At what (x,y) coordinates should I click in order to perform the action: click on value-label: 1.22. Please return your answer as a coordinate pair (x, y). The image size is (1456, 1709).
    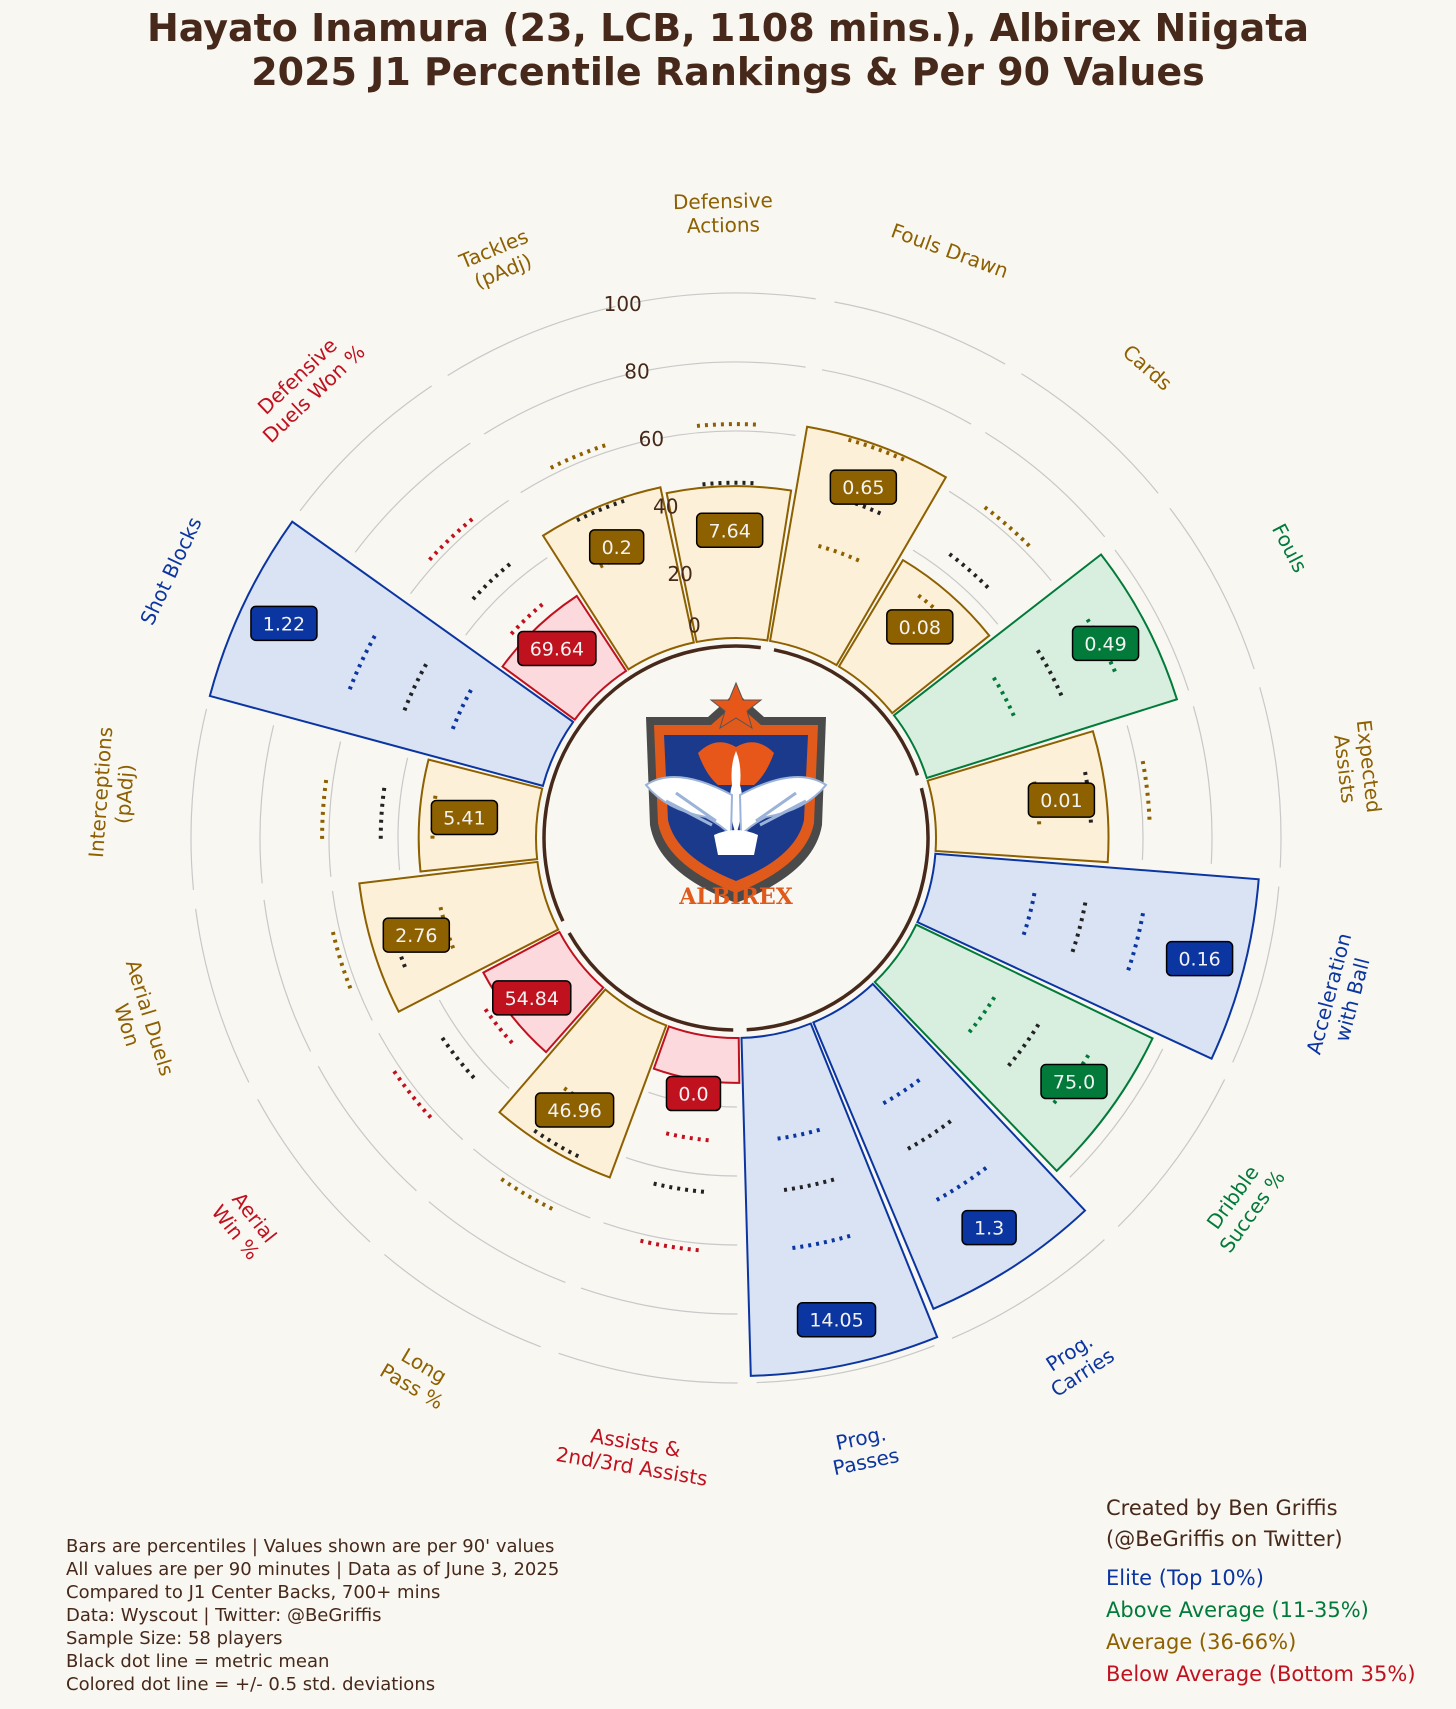
    Looking at the image, I should click on (284, 623).